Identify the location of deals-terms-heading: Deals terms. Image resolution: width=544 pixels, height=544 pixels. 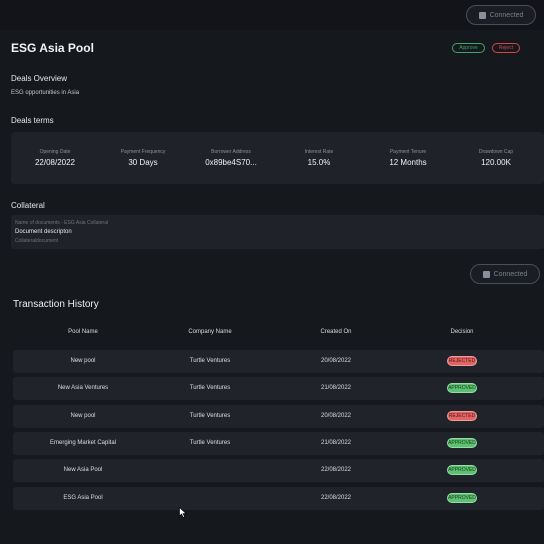
(32, 120).